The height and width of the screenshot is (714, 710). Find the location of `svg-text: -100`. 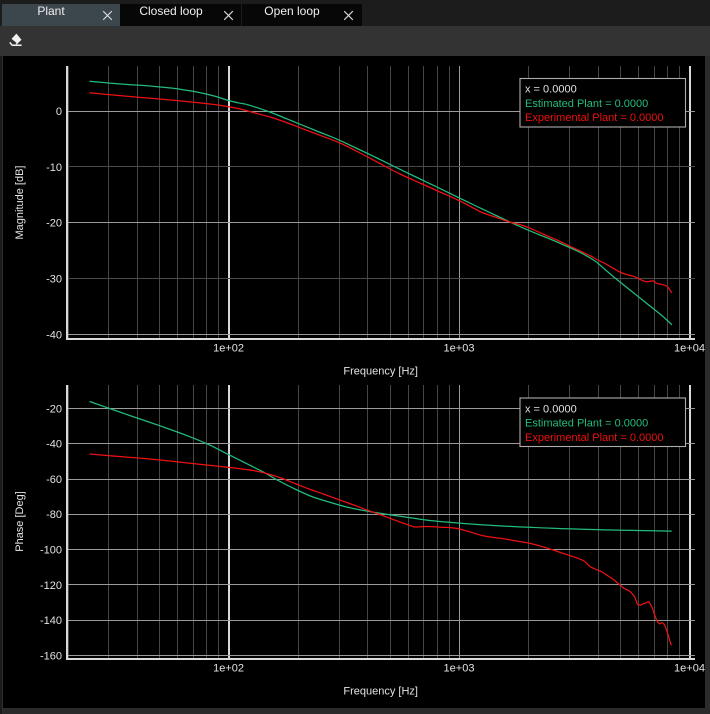

svg-text: -100 is located at coordinates (51, 551).